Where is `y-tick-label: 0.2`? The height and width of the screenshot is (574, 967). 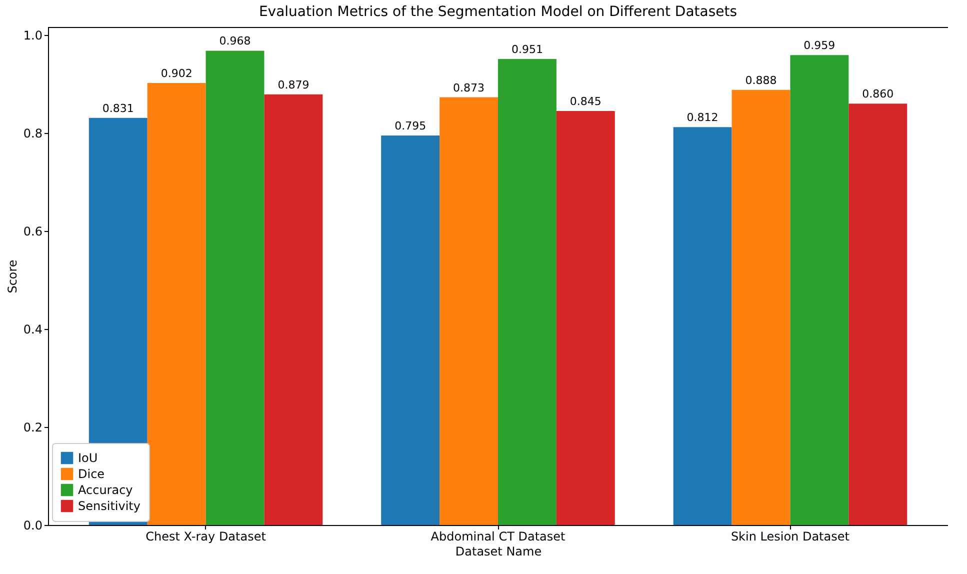 y-tick-label: 0.2 is located at coordinates (32, 427).